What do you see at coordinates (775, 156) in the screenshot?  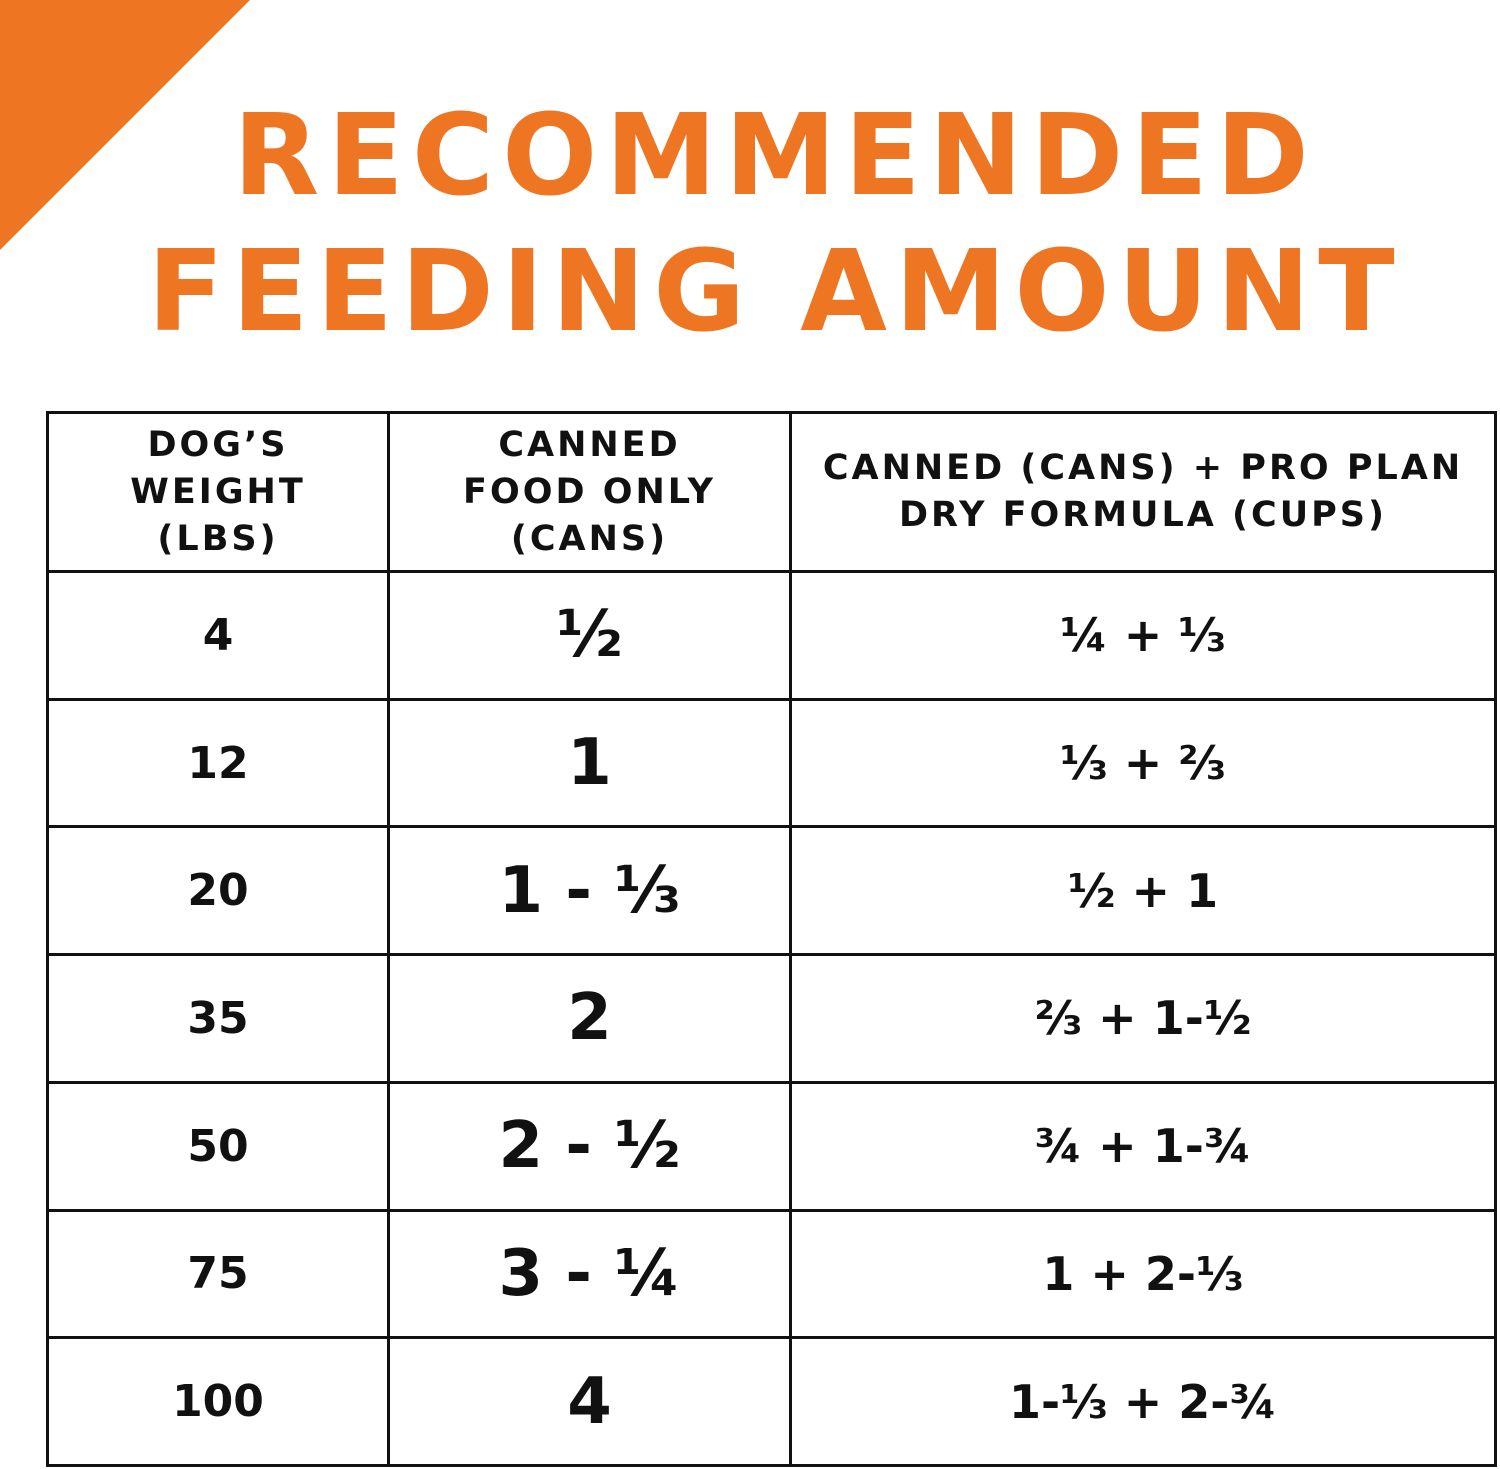 I see `title-line-1: RECOMMENDED` at bounding box center [775, 156].